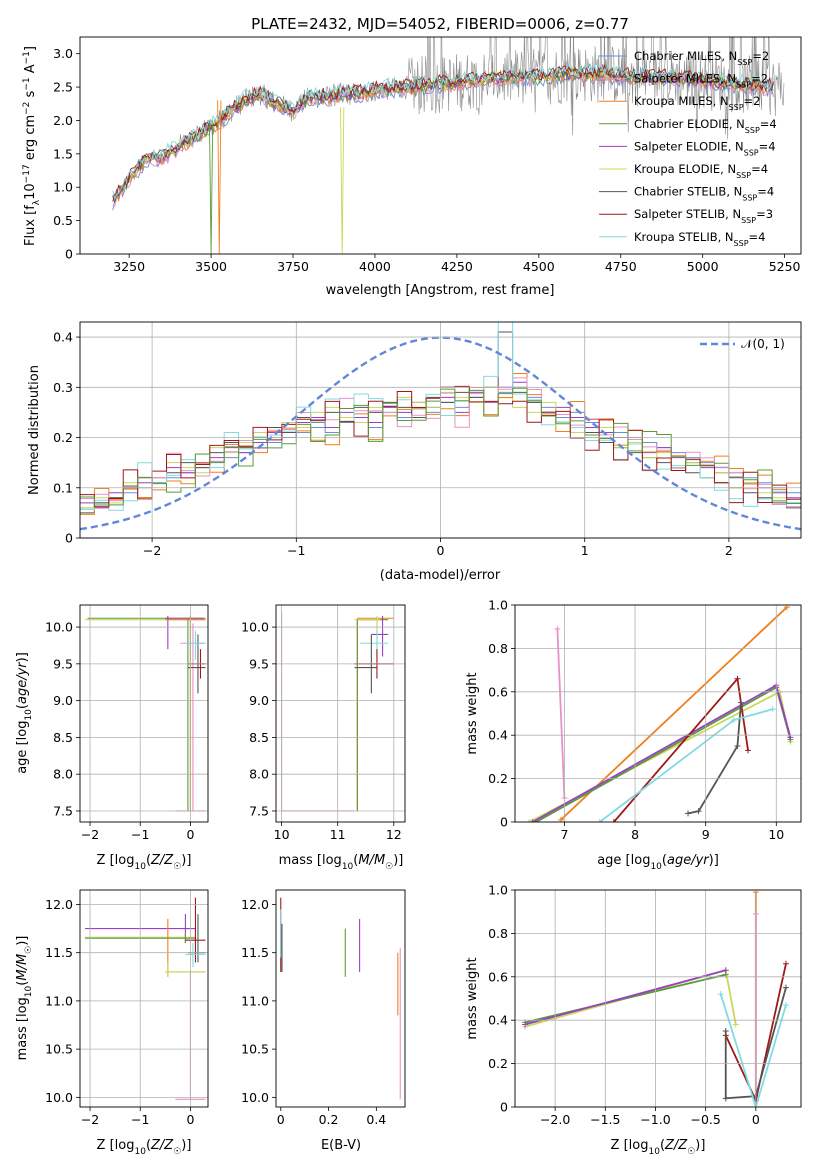  I want to click on residuals-xtick-label: −1, so click(296, 550).